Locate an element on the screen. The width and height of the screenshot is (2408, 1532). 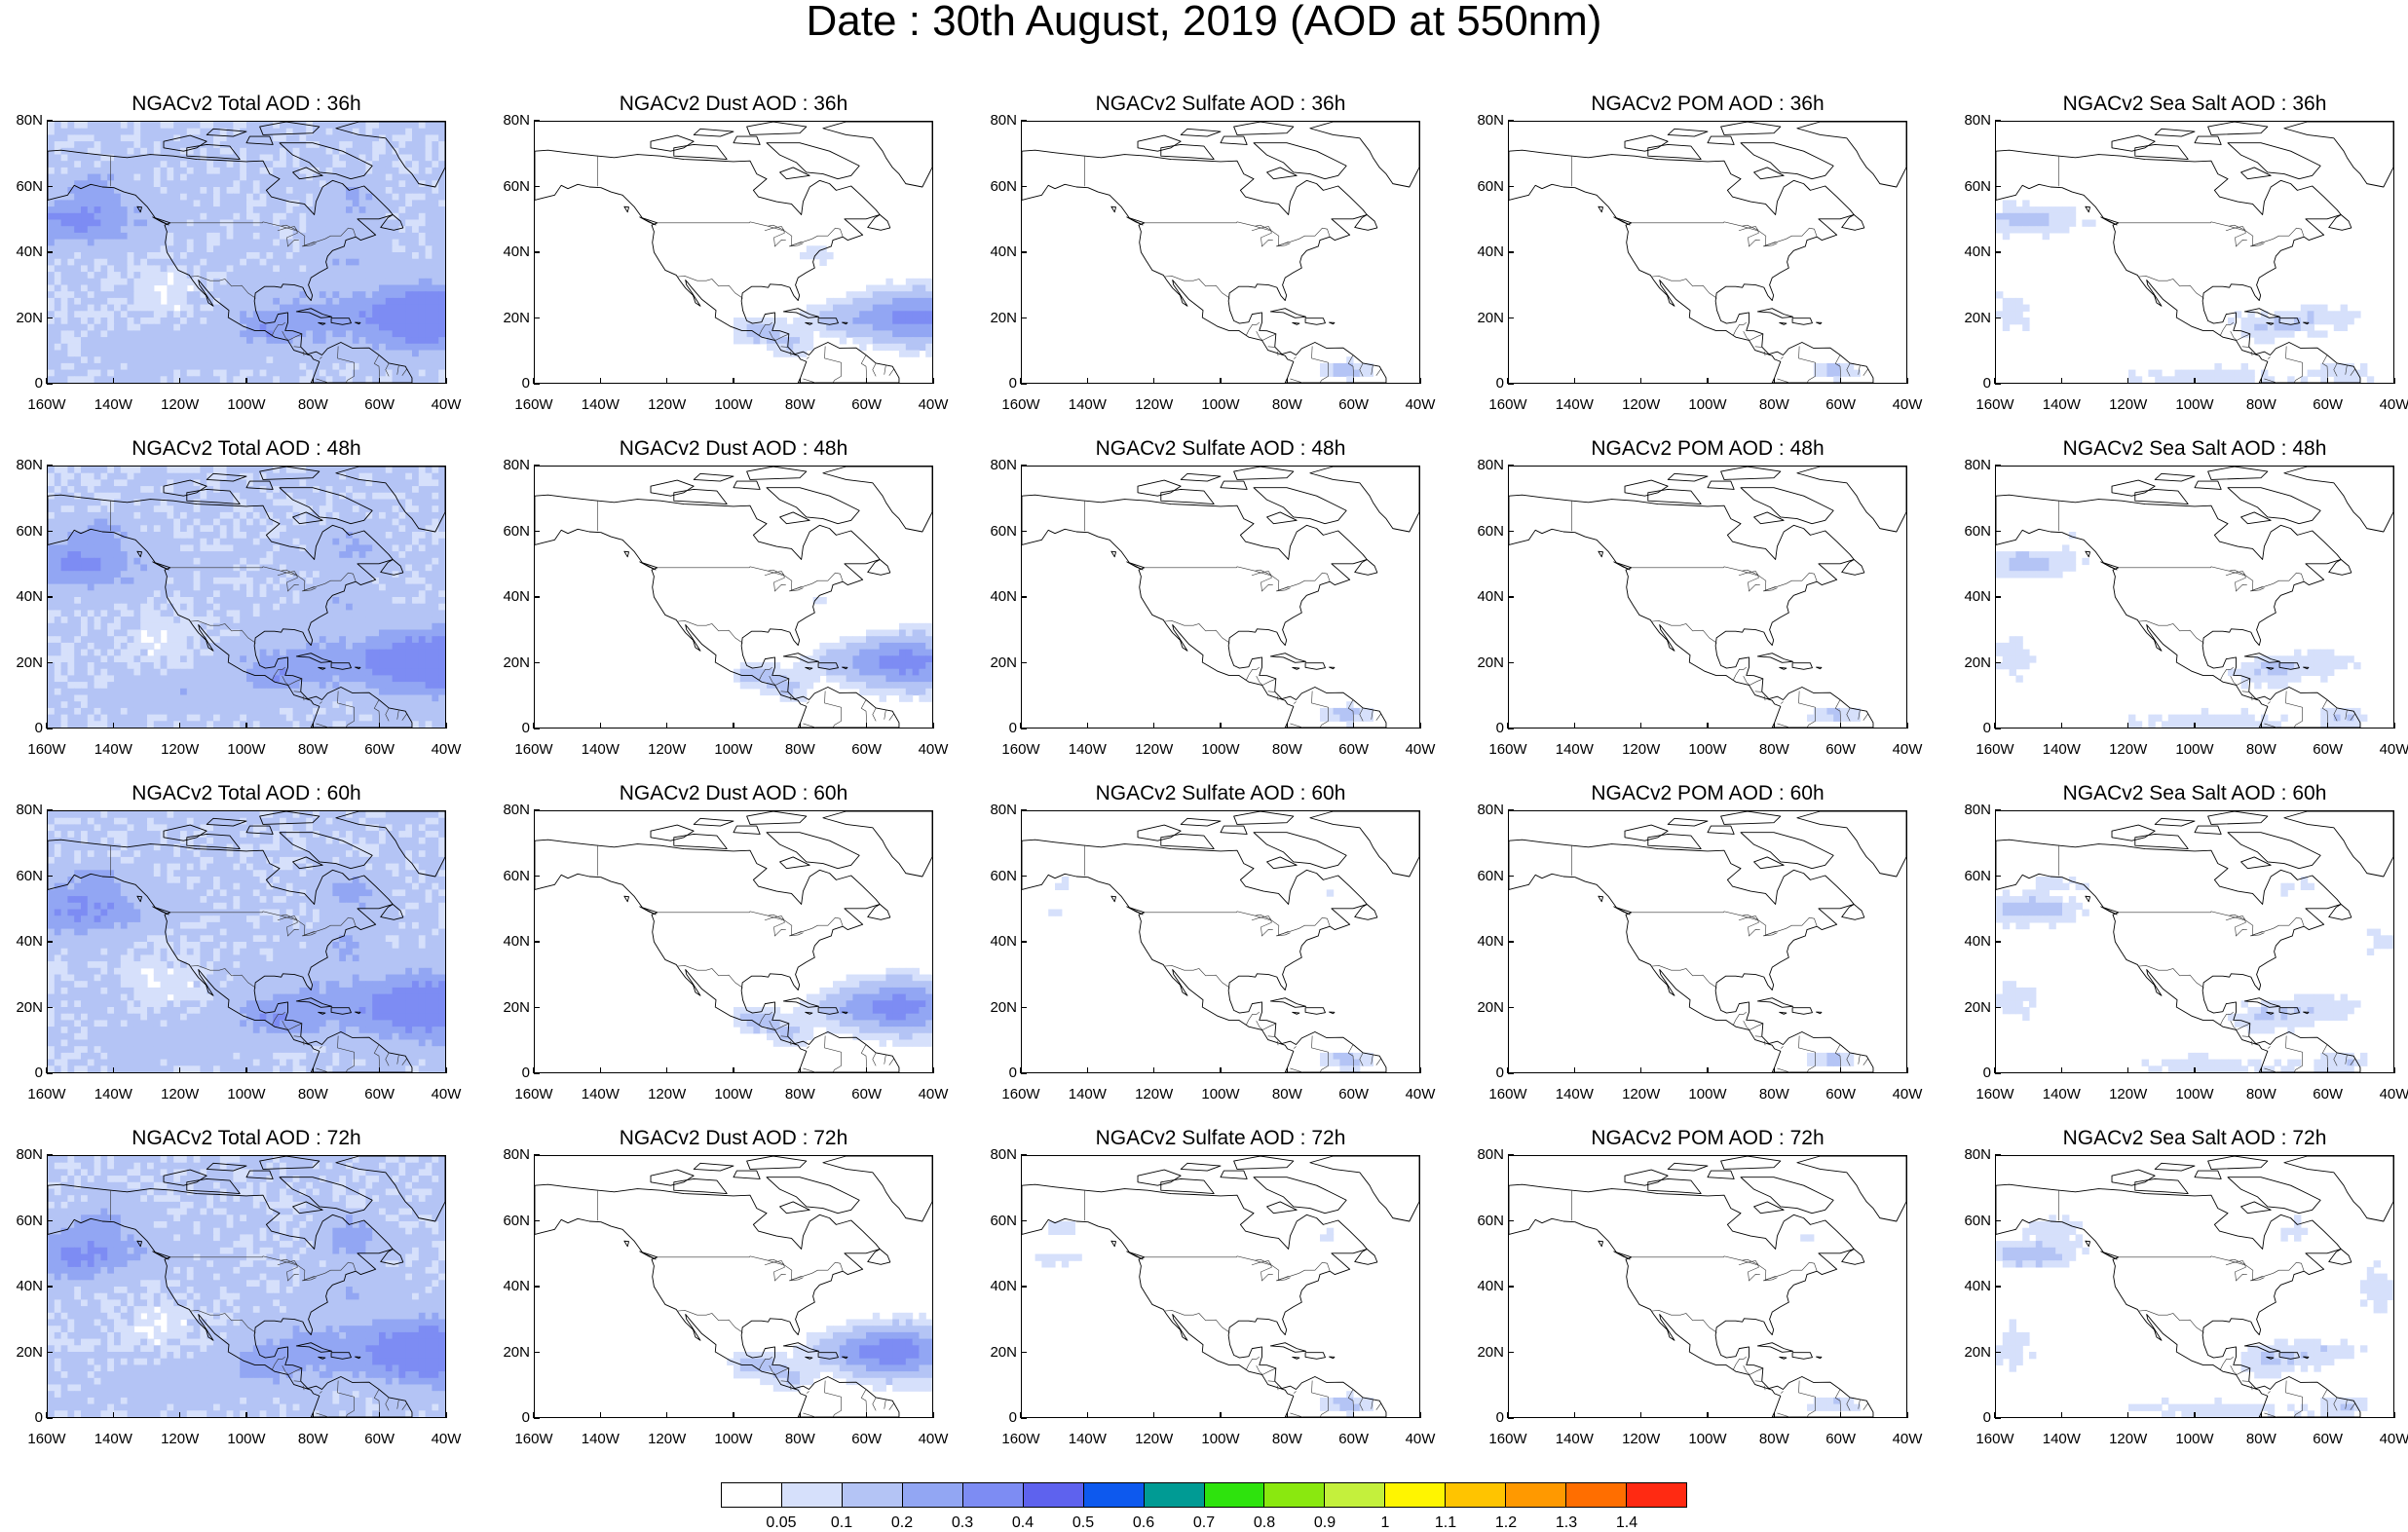
lat-tick is located at coordinates (1024, 120).